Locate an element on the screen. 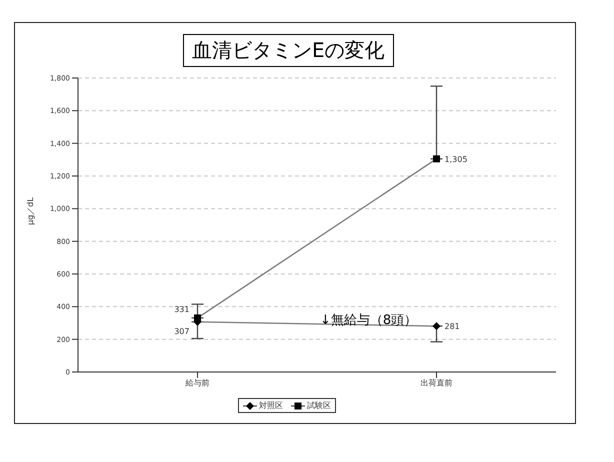  annotation: ↓無給与（8頭） is located at coordinates (369, 320).